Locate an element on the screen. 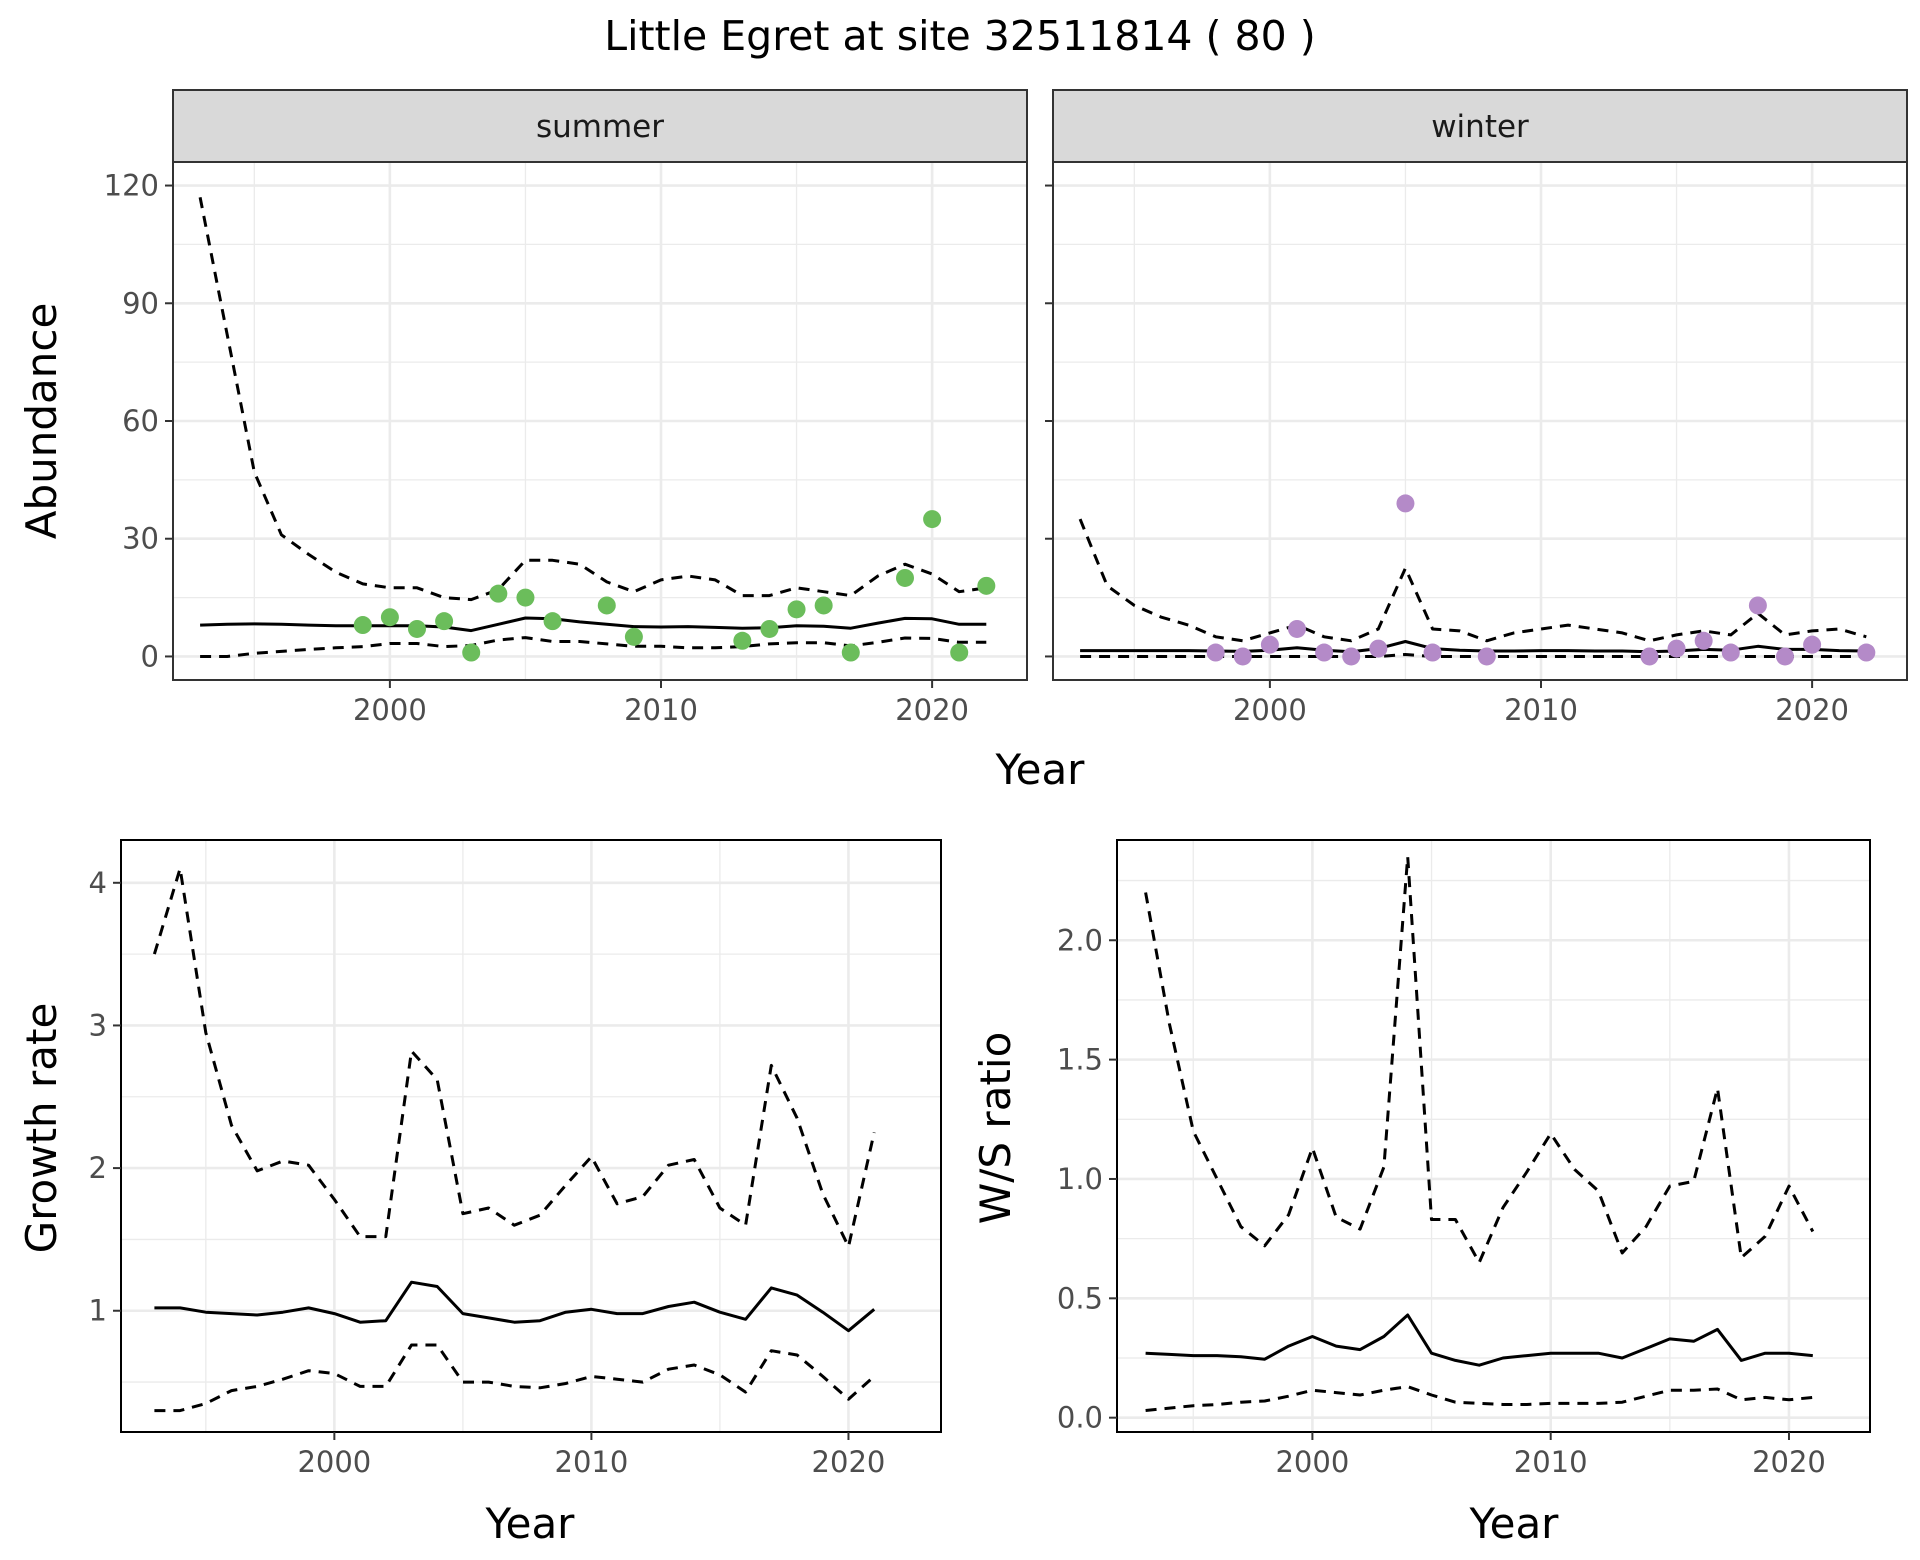  y-tick-label: 60 is located at coordinates (140, 421).